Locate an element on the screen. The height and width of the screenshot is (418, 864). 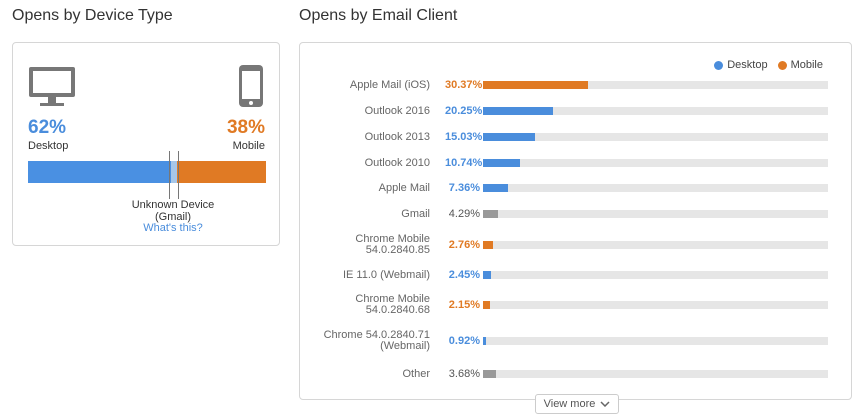
desktop-label: Desktop is located at coordinates (48, 146).